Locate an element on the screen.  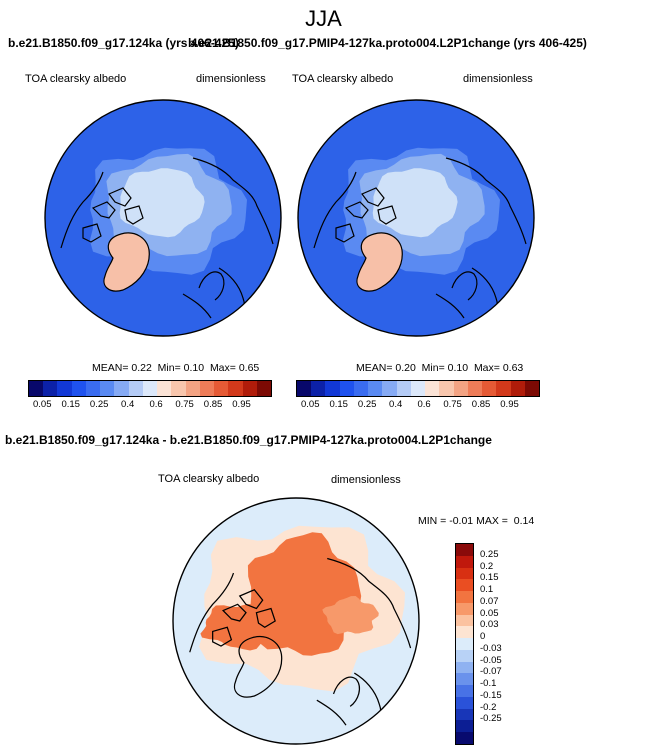
top-left-variable: TOA clearsky albedo is located at coordinates (76, 79).